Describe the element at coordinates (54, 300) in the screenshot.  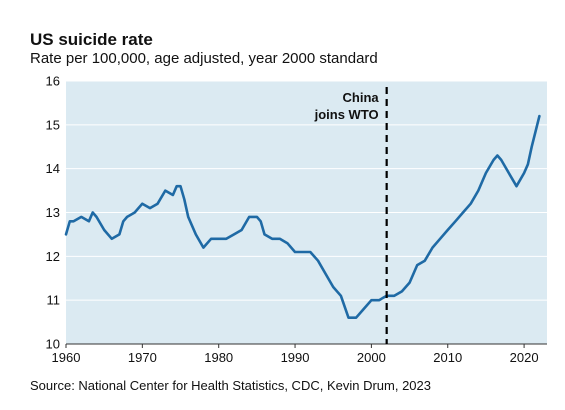
I see `y-tick-label: 11` at that location.